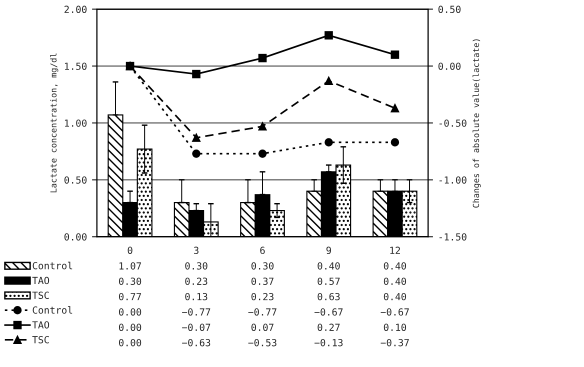  Describe the element at coordinates (54, 123) in the screenshot. I see `y-axis-title: Lactate concentration, mg/dl` at that location.